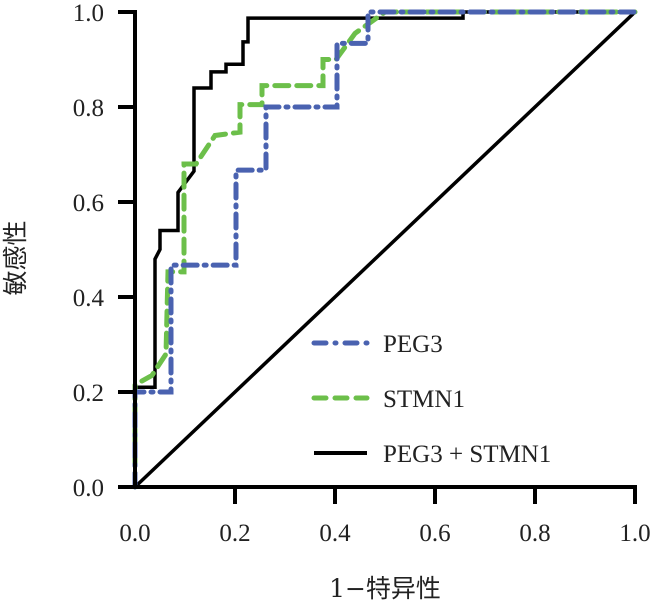 The height and width of the screenshot is (610, 662). What do you see at coordinates (88, 488) in the screenshot?
I see `y-tick-label: 0.0` at bounding box center [88, 488].